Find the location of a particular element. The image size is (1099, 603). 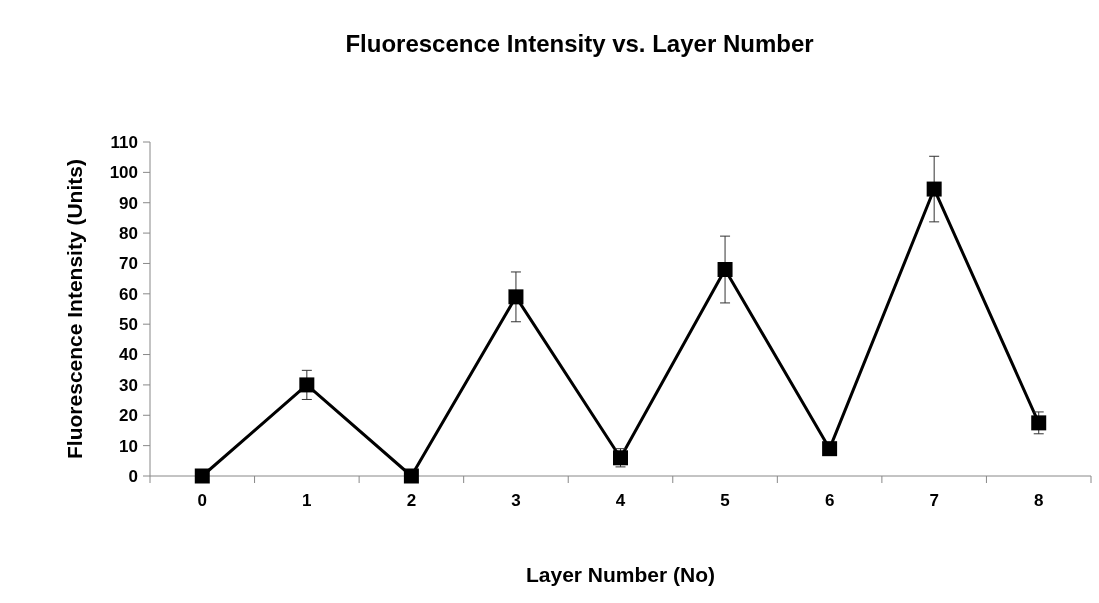

y-tick-label: 70 is located at coordinates (128, 264).